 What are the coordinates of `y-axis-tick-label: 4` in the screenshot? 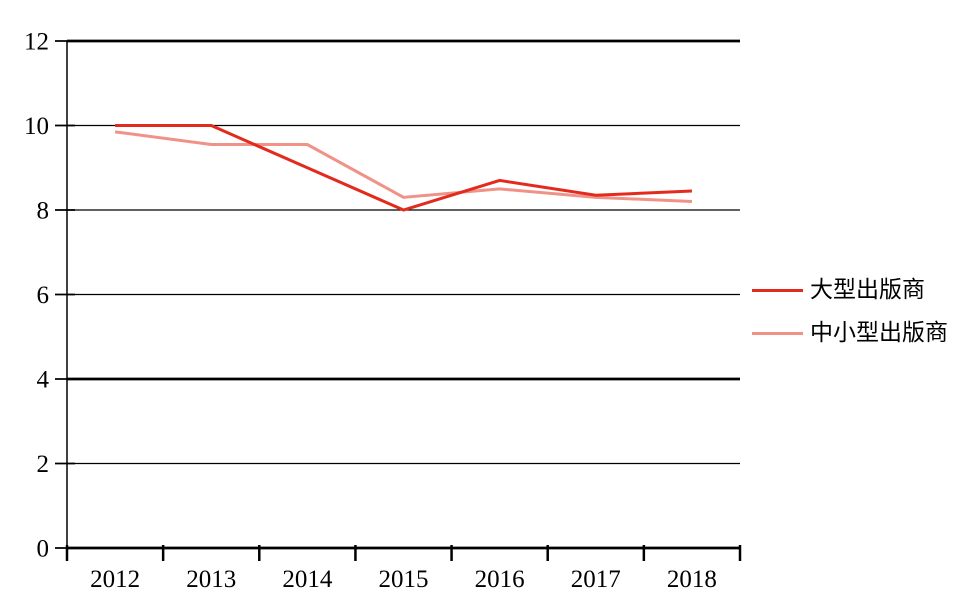 It's located at (43, 380).